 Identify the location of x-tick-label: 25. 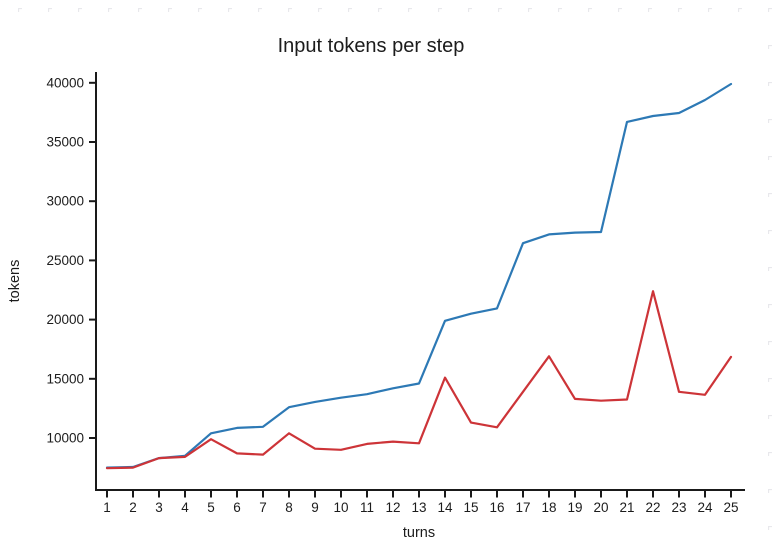
(730, 507).